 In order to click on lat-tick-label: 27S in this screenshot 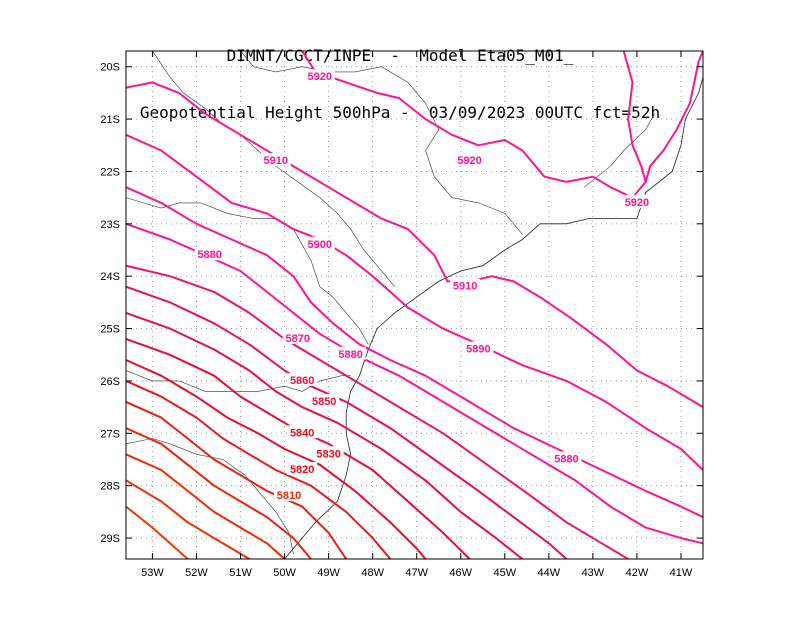, I will do `click(110, 434)`.